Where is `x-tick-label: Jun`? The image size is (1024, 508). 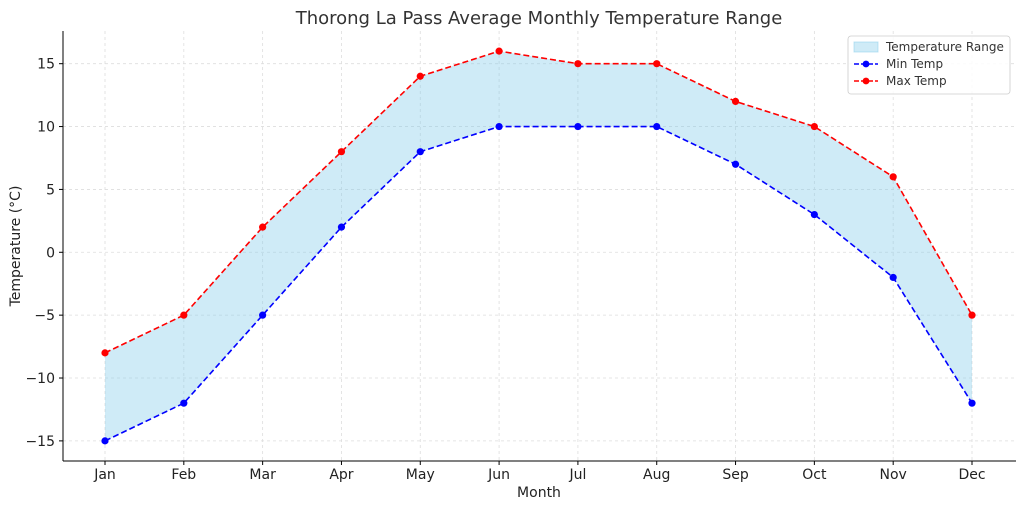 x-tick-label: Jun is located at coordinates (498, 475).